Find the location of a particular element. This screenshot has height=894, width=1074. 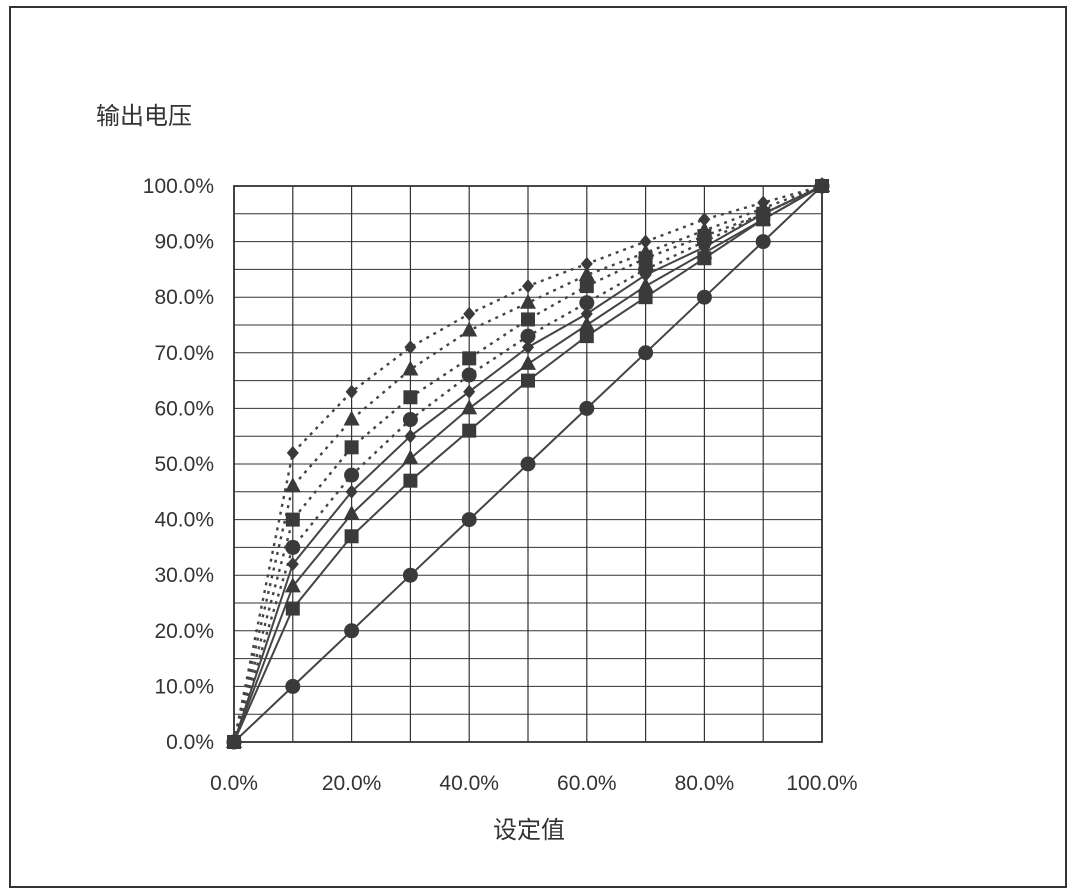

y-tick-label: 100.0% is located at coordinates (178, 186).